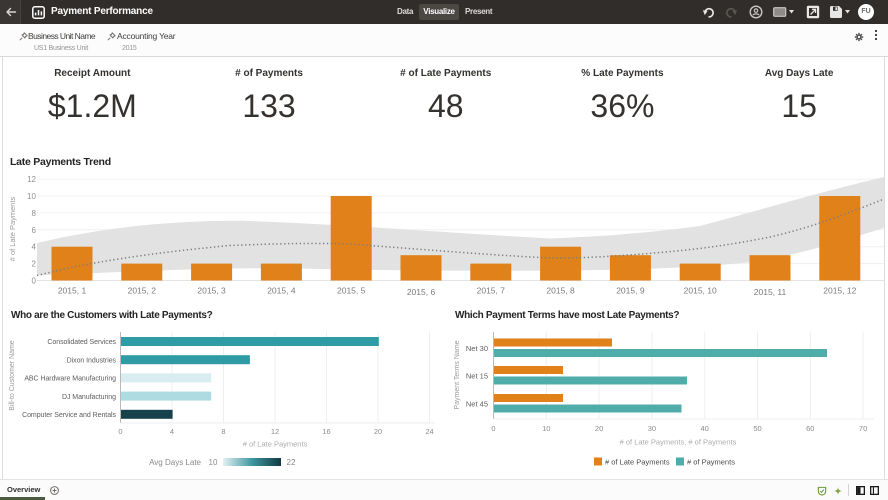 This screenshot has height=500, width=888. Describe the element at coordinates (351, 291) in the screenshot. I see `svg-text: 2015, 5` at that location.